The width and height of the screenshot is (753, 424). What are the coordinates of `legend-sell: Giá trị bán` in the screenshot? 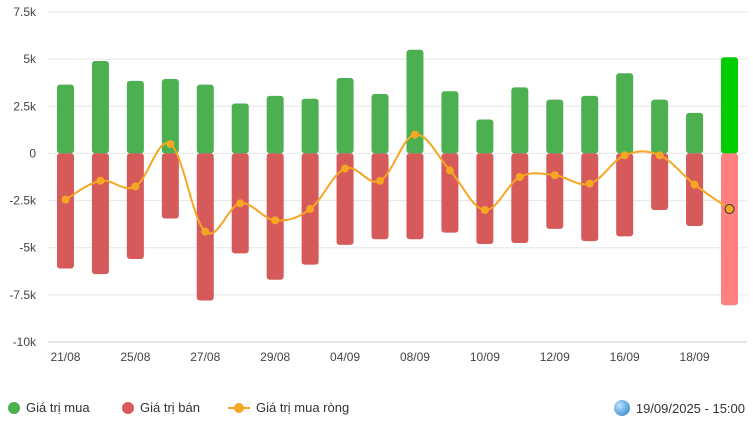 It's located at (161, 407).